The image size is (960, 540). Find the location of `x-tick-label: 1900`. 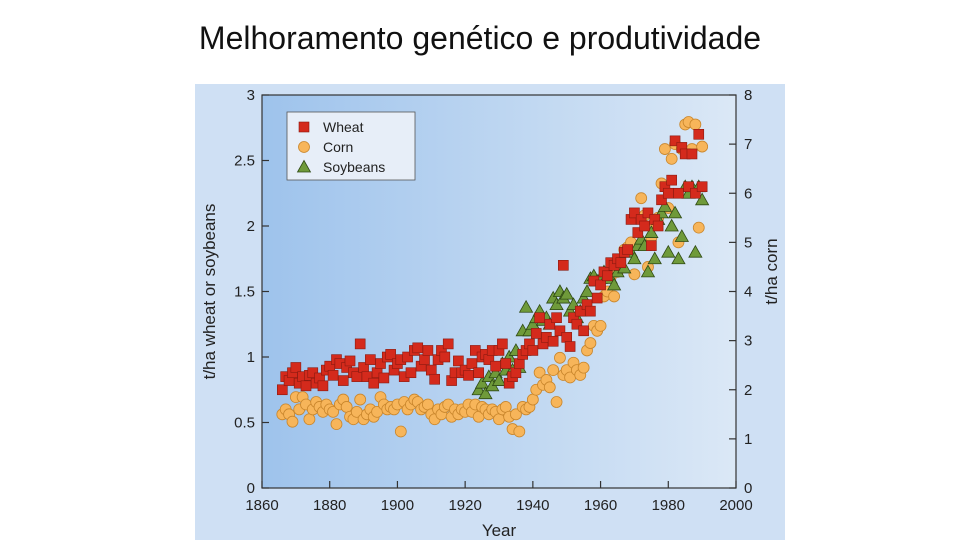

x-tick-label: 1900 is located at coordinates (397, 505).